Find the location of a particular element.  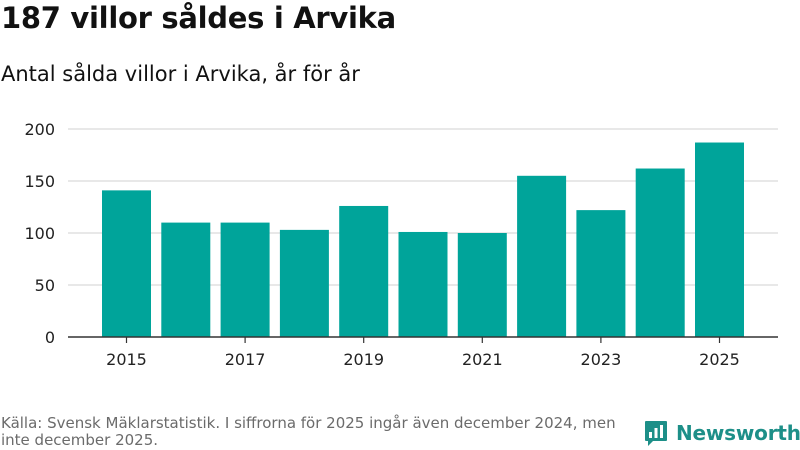

bar-2024 is located at coordinates (660, 252).